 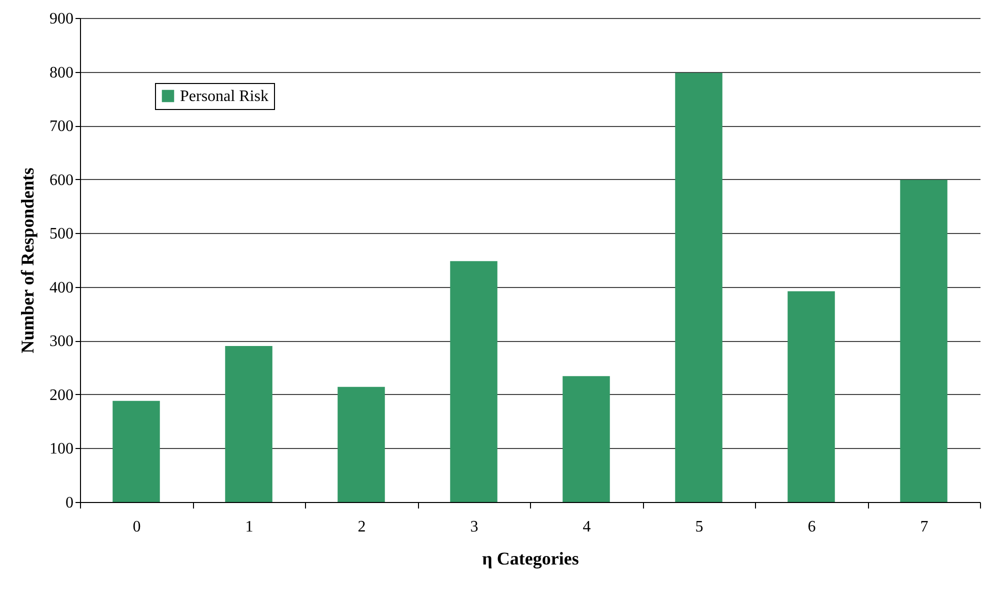 I want to click on y-tick-label: 400, so click(x=62, y=287).